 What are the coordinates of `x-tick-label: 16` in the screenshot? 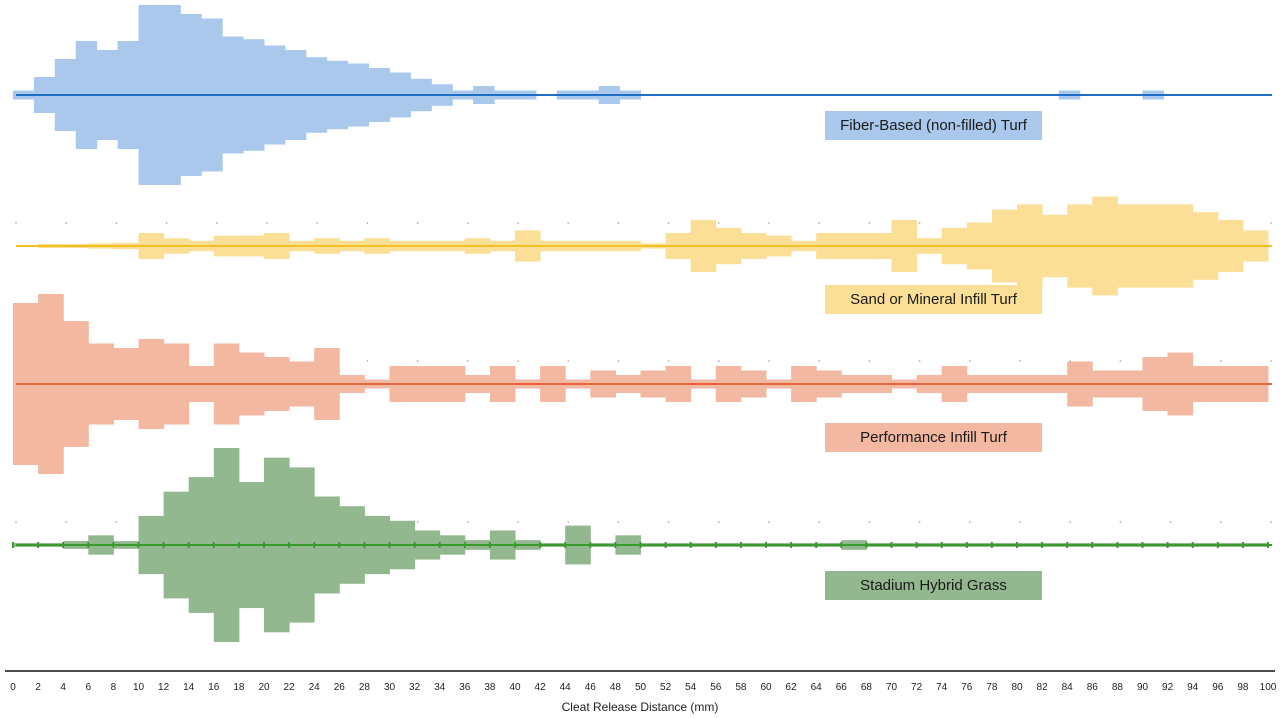 It's located at (214, 687).